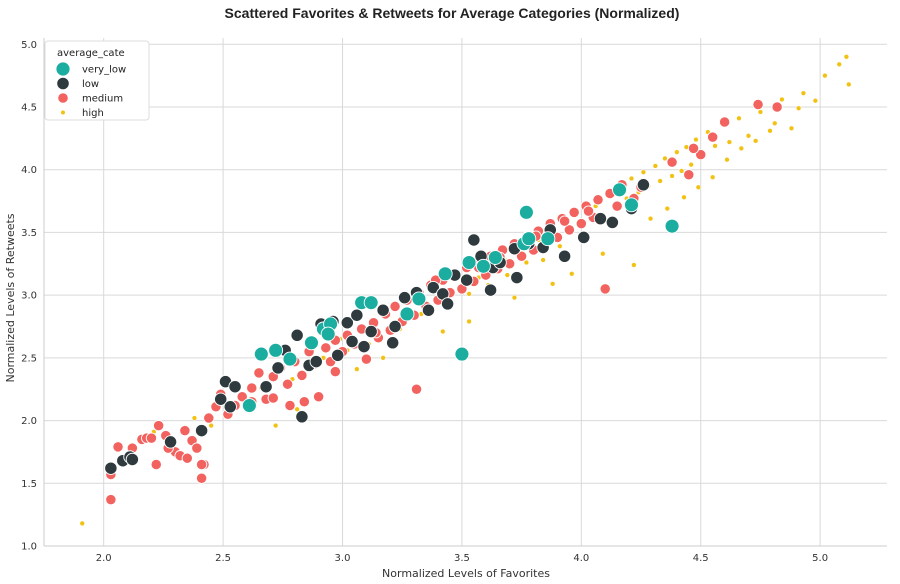  What do you see at coordinates (102, 99) in the screenshot?
I see `legend-label-medium: medium` at bounding box center [102, 99].